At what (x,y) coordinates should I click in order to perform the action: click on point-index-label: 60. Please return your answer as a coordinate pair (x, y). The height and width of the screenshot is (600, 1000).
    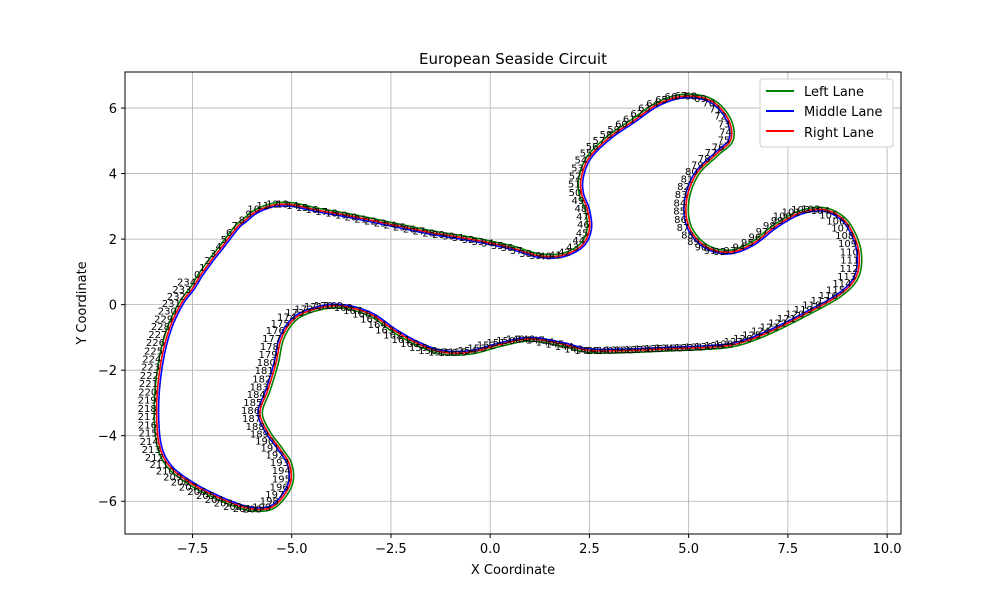
    Looking at the image, I should click on (621, 125).